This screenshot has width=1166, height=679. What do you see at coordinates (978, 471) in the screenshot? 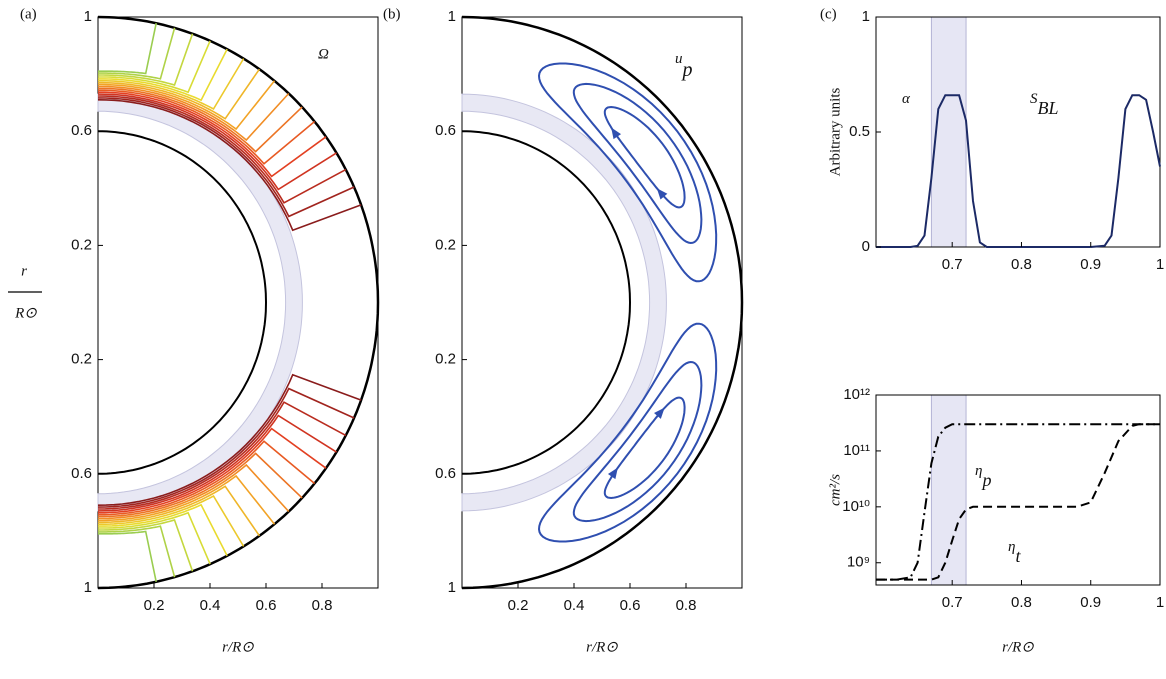
I see `series-label-main: η` at bounding box center [978, 471].